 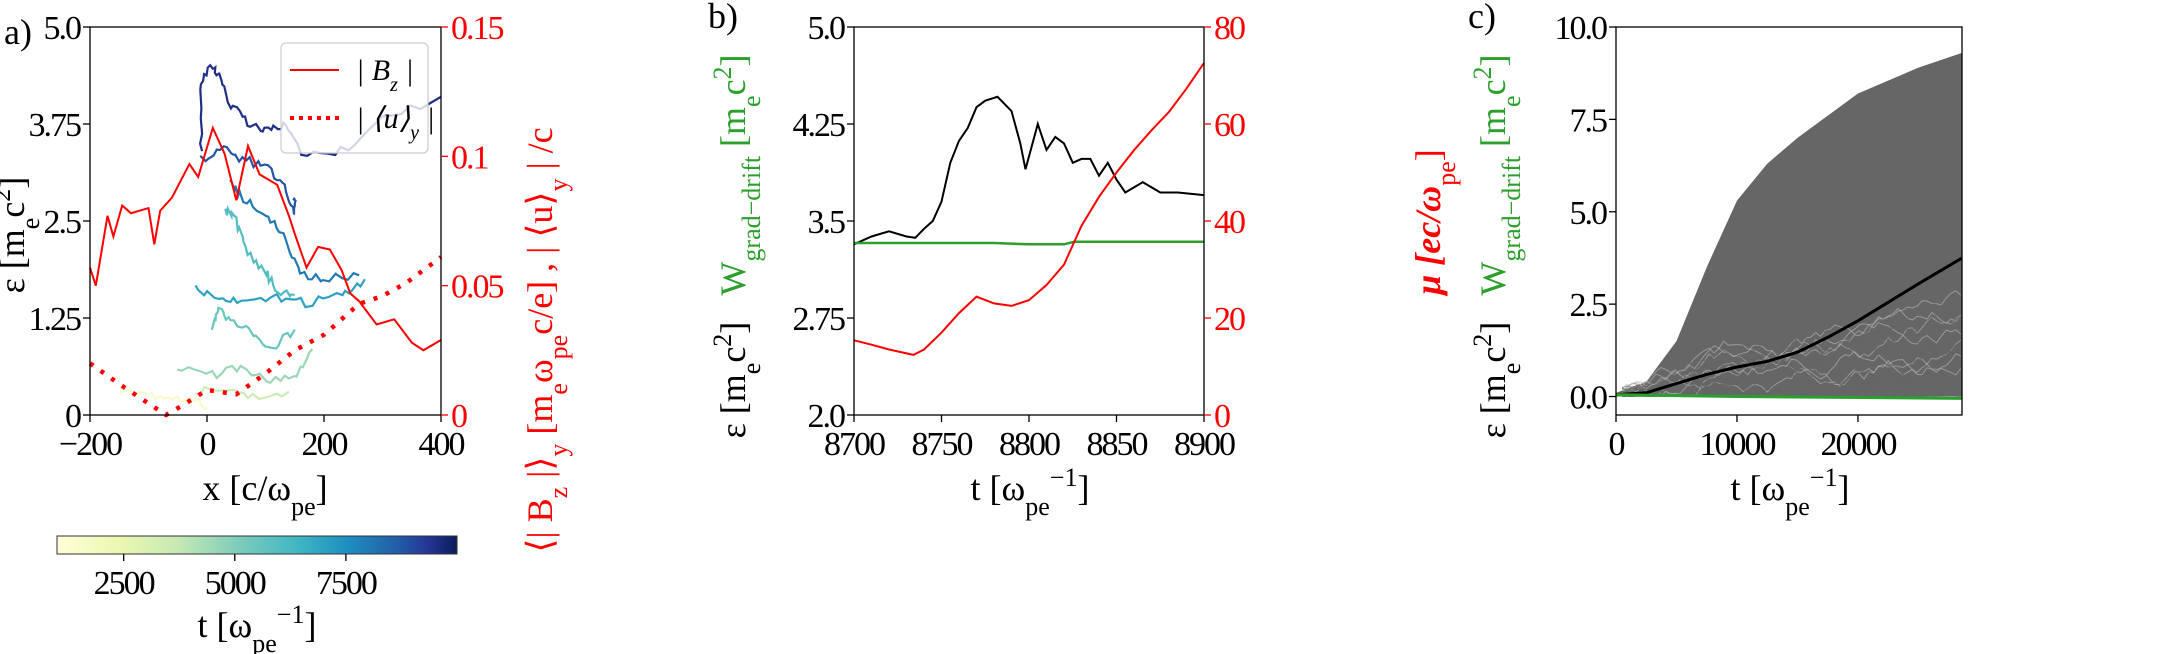 I want to click on colorbar, so click(x=257, y=545).